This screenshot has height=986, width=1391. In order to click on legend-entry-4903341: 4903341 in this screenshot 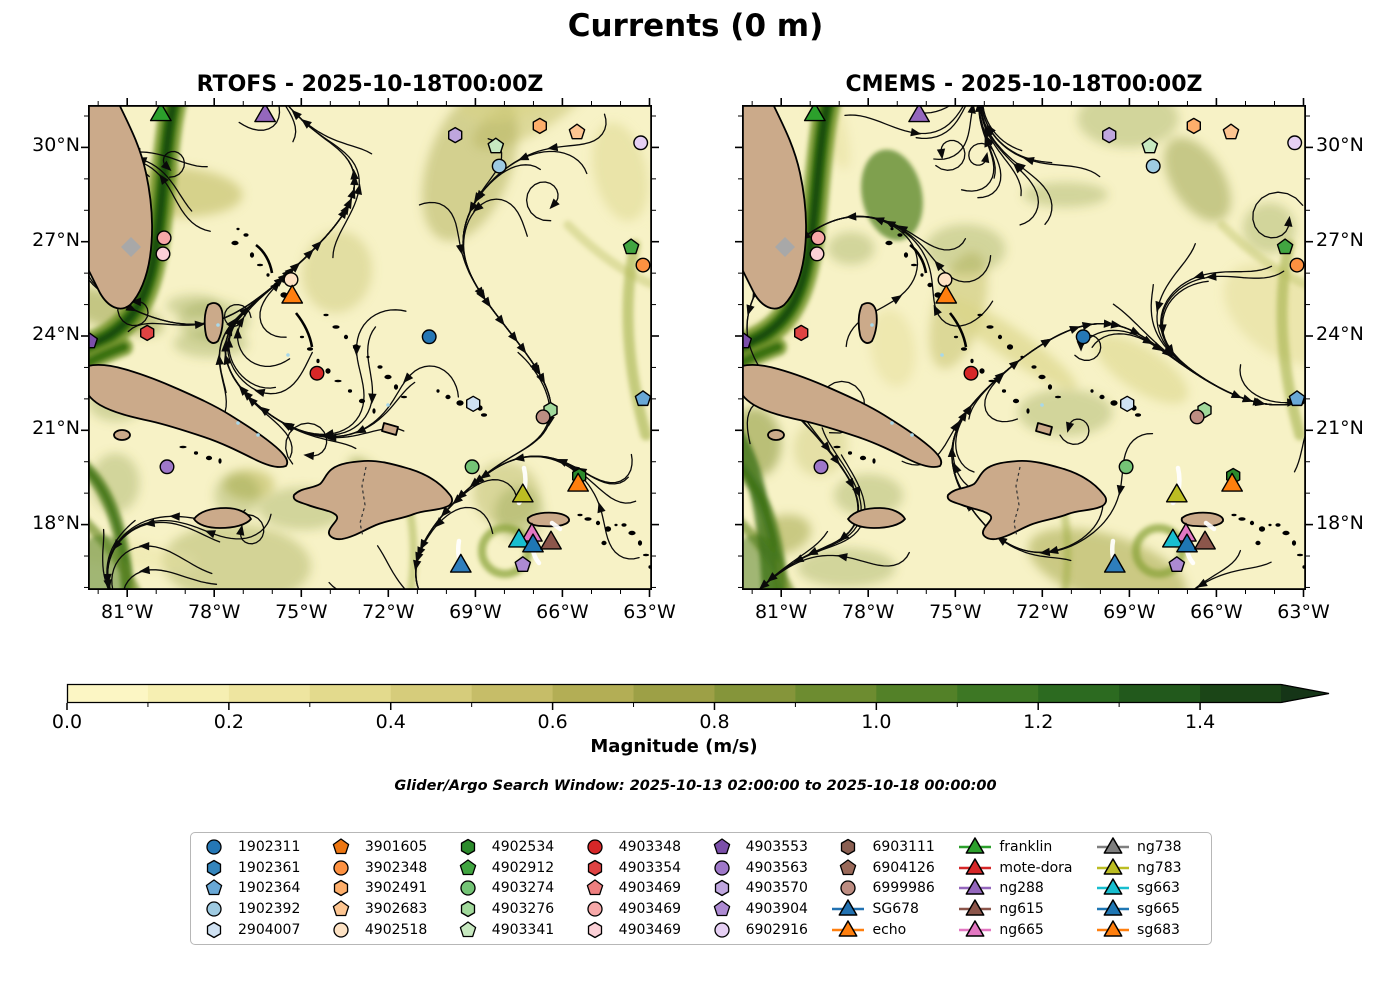, I will do `click(514, 930)`.